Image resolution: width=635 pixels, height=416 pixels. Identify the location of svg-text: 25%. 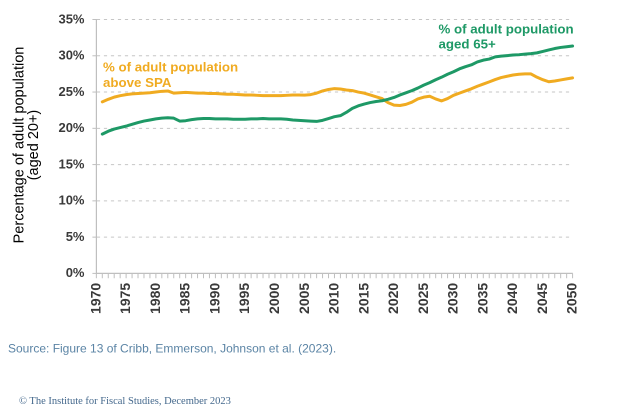
(71, 91).